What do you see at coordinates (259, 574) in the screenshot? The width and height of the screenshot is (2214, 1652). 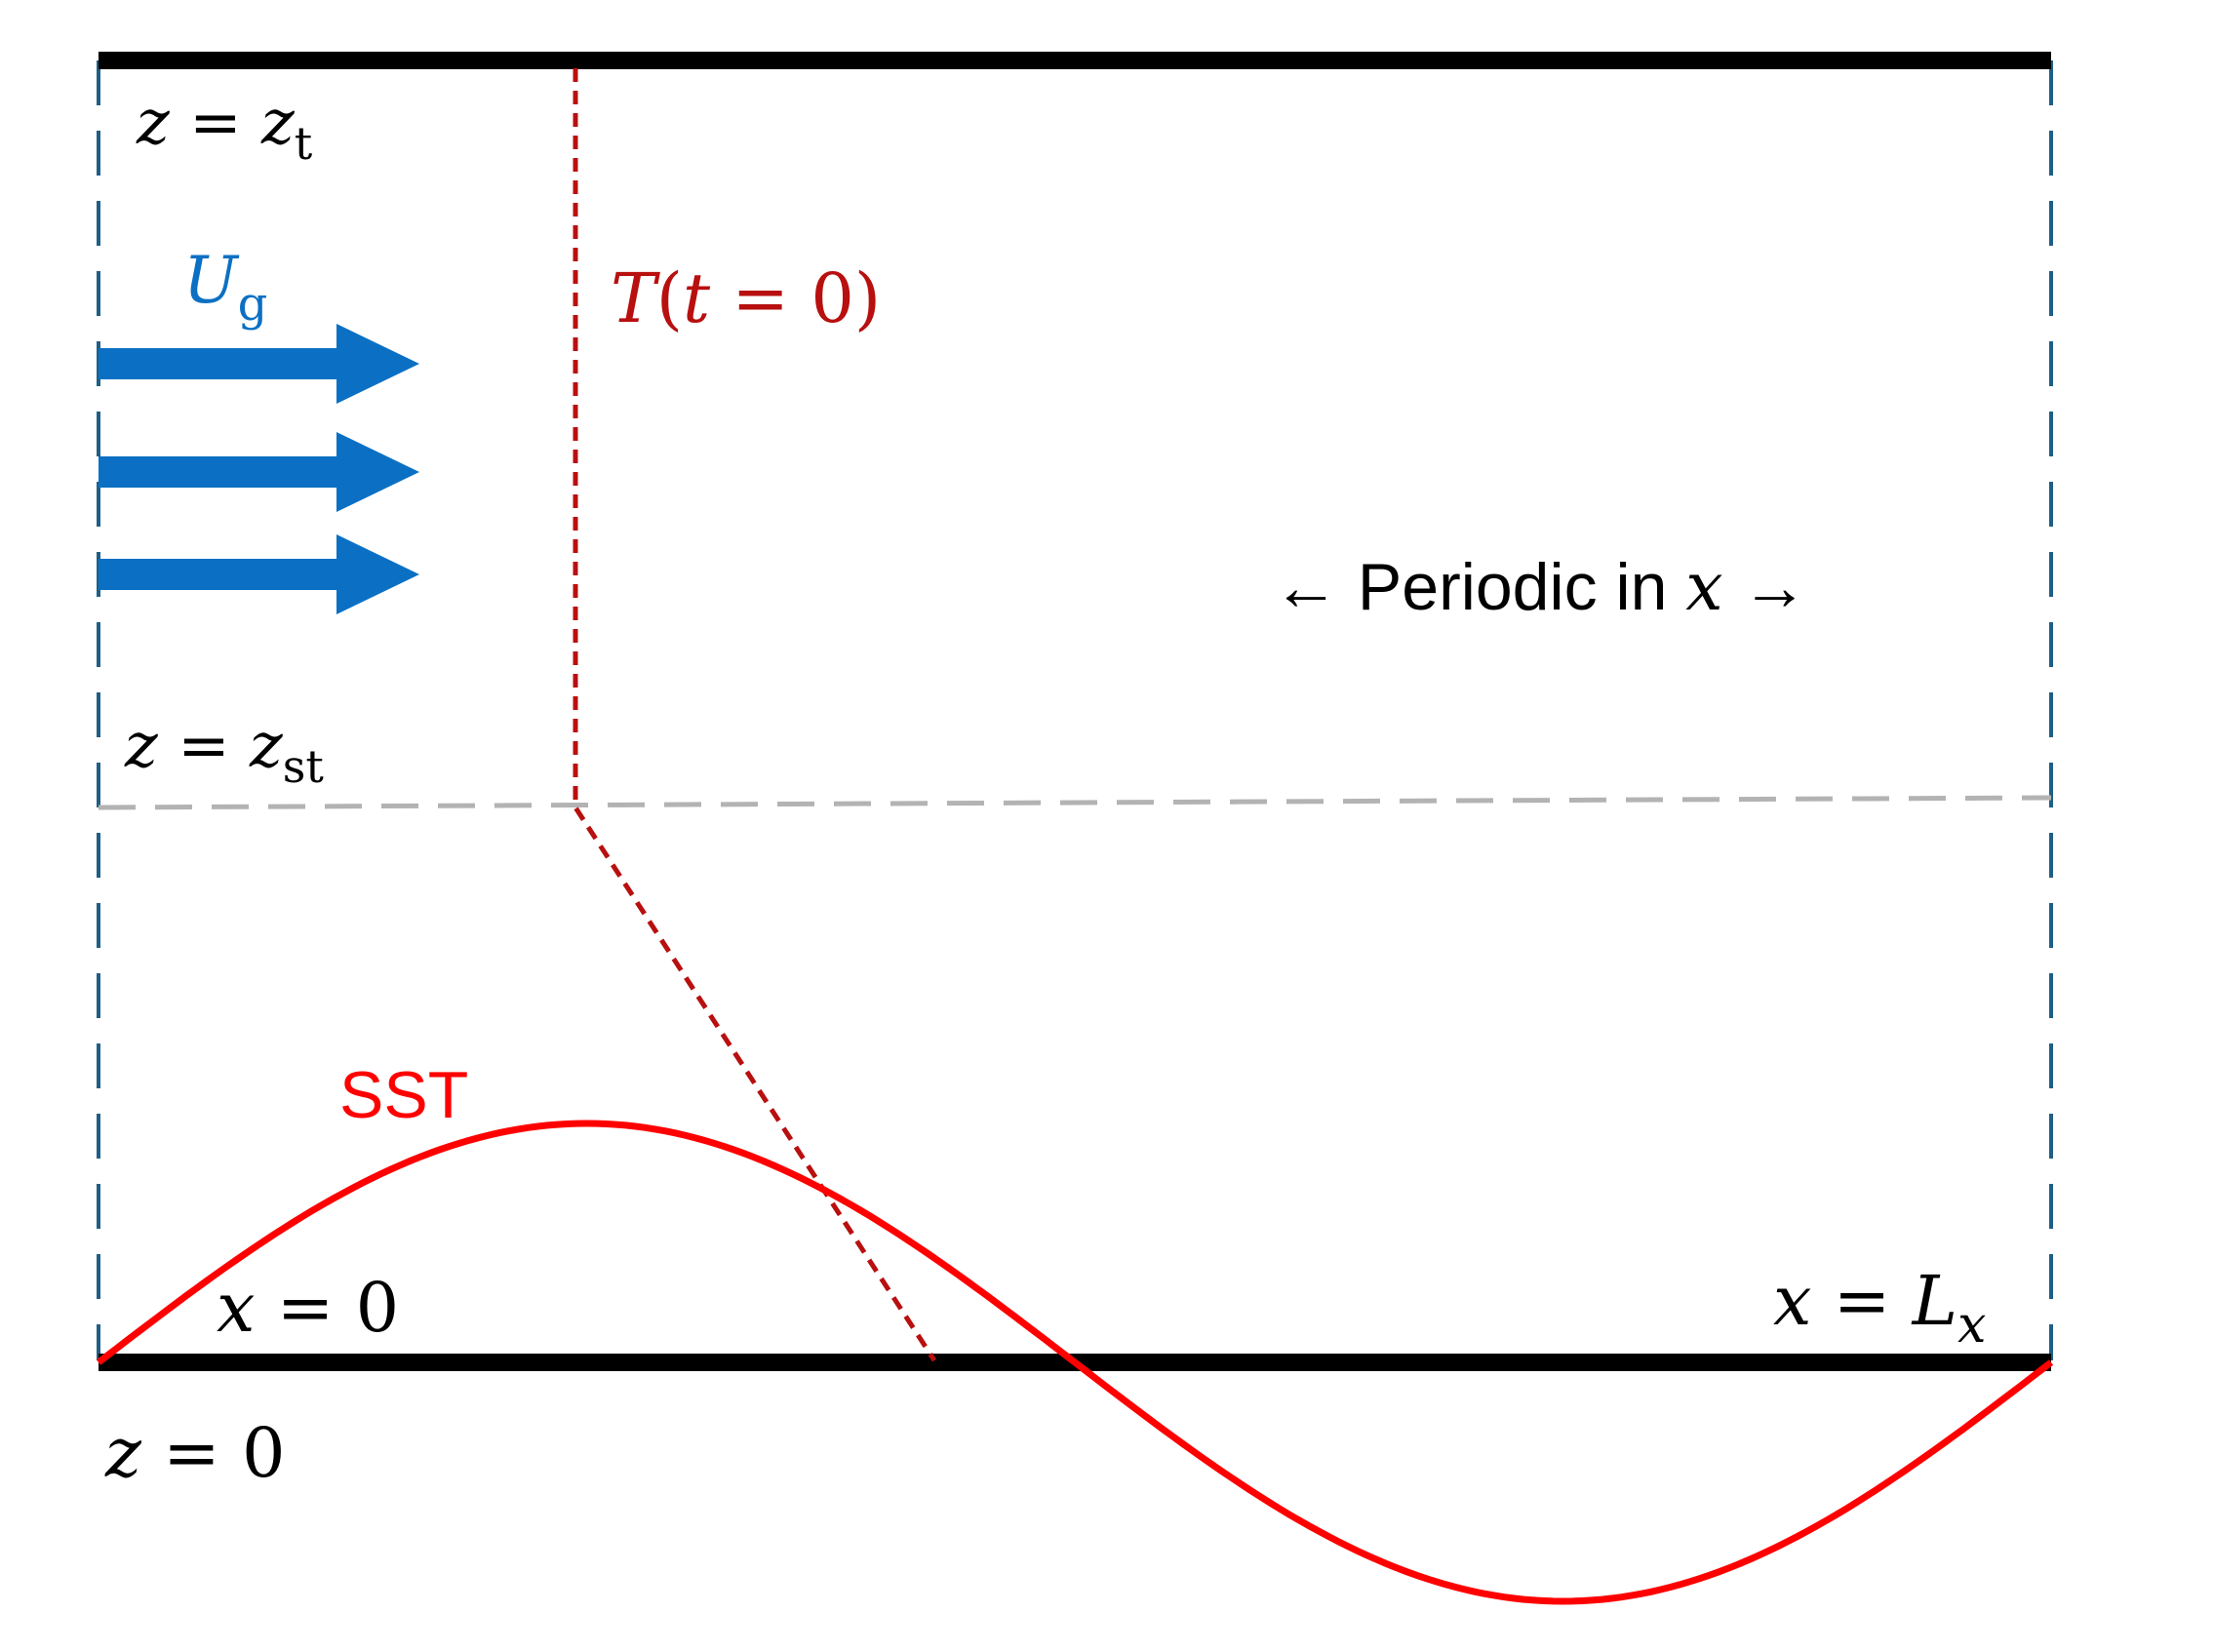 I see `wind-arrow-lower` at bounding box center [259, 574].